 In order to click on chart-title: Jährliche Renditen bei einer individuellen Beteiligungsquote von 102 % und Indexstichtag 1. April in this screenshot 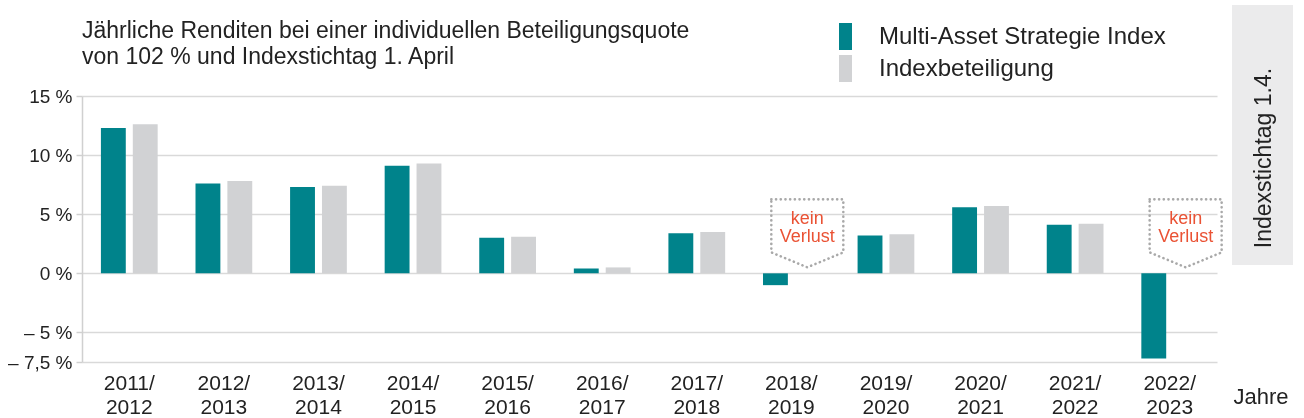, I will do `click(386, 43)`.